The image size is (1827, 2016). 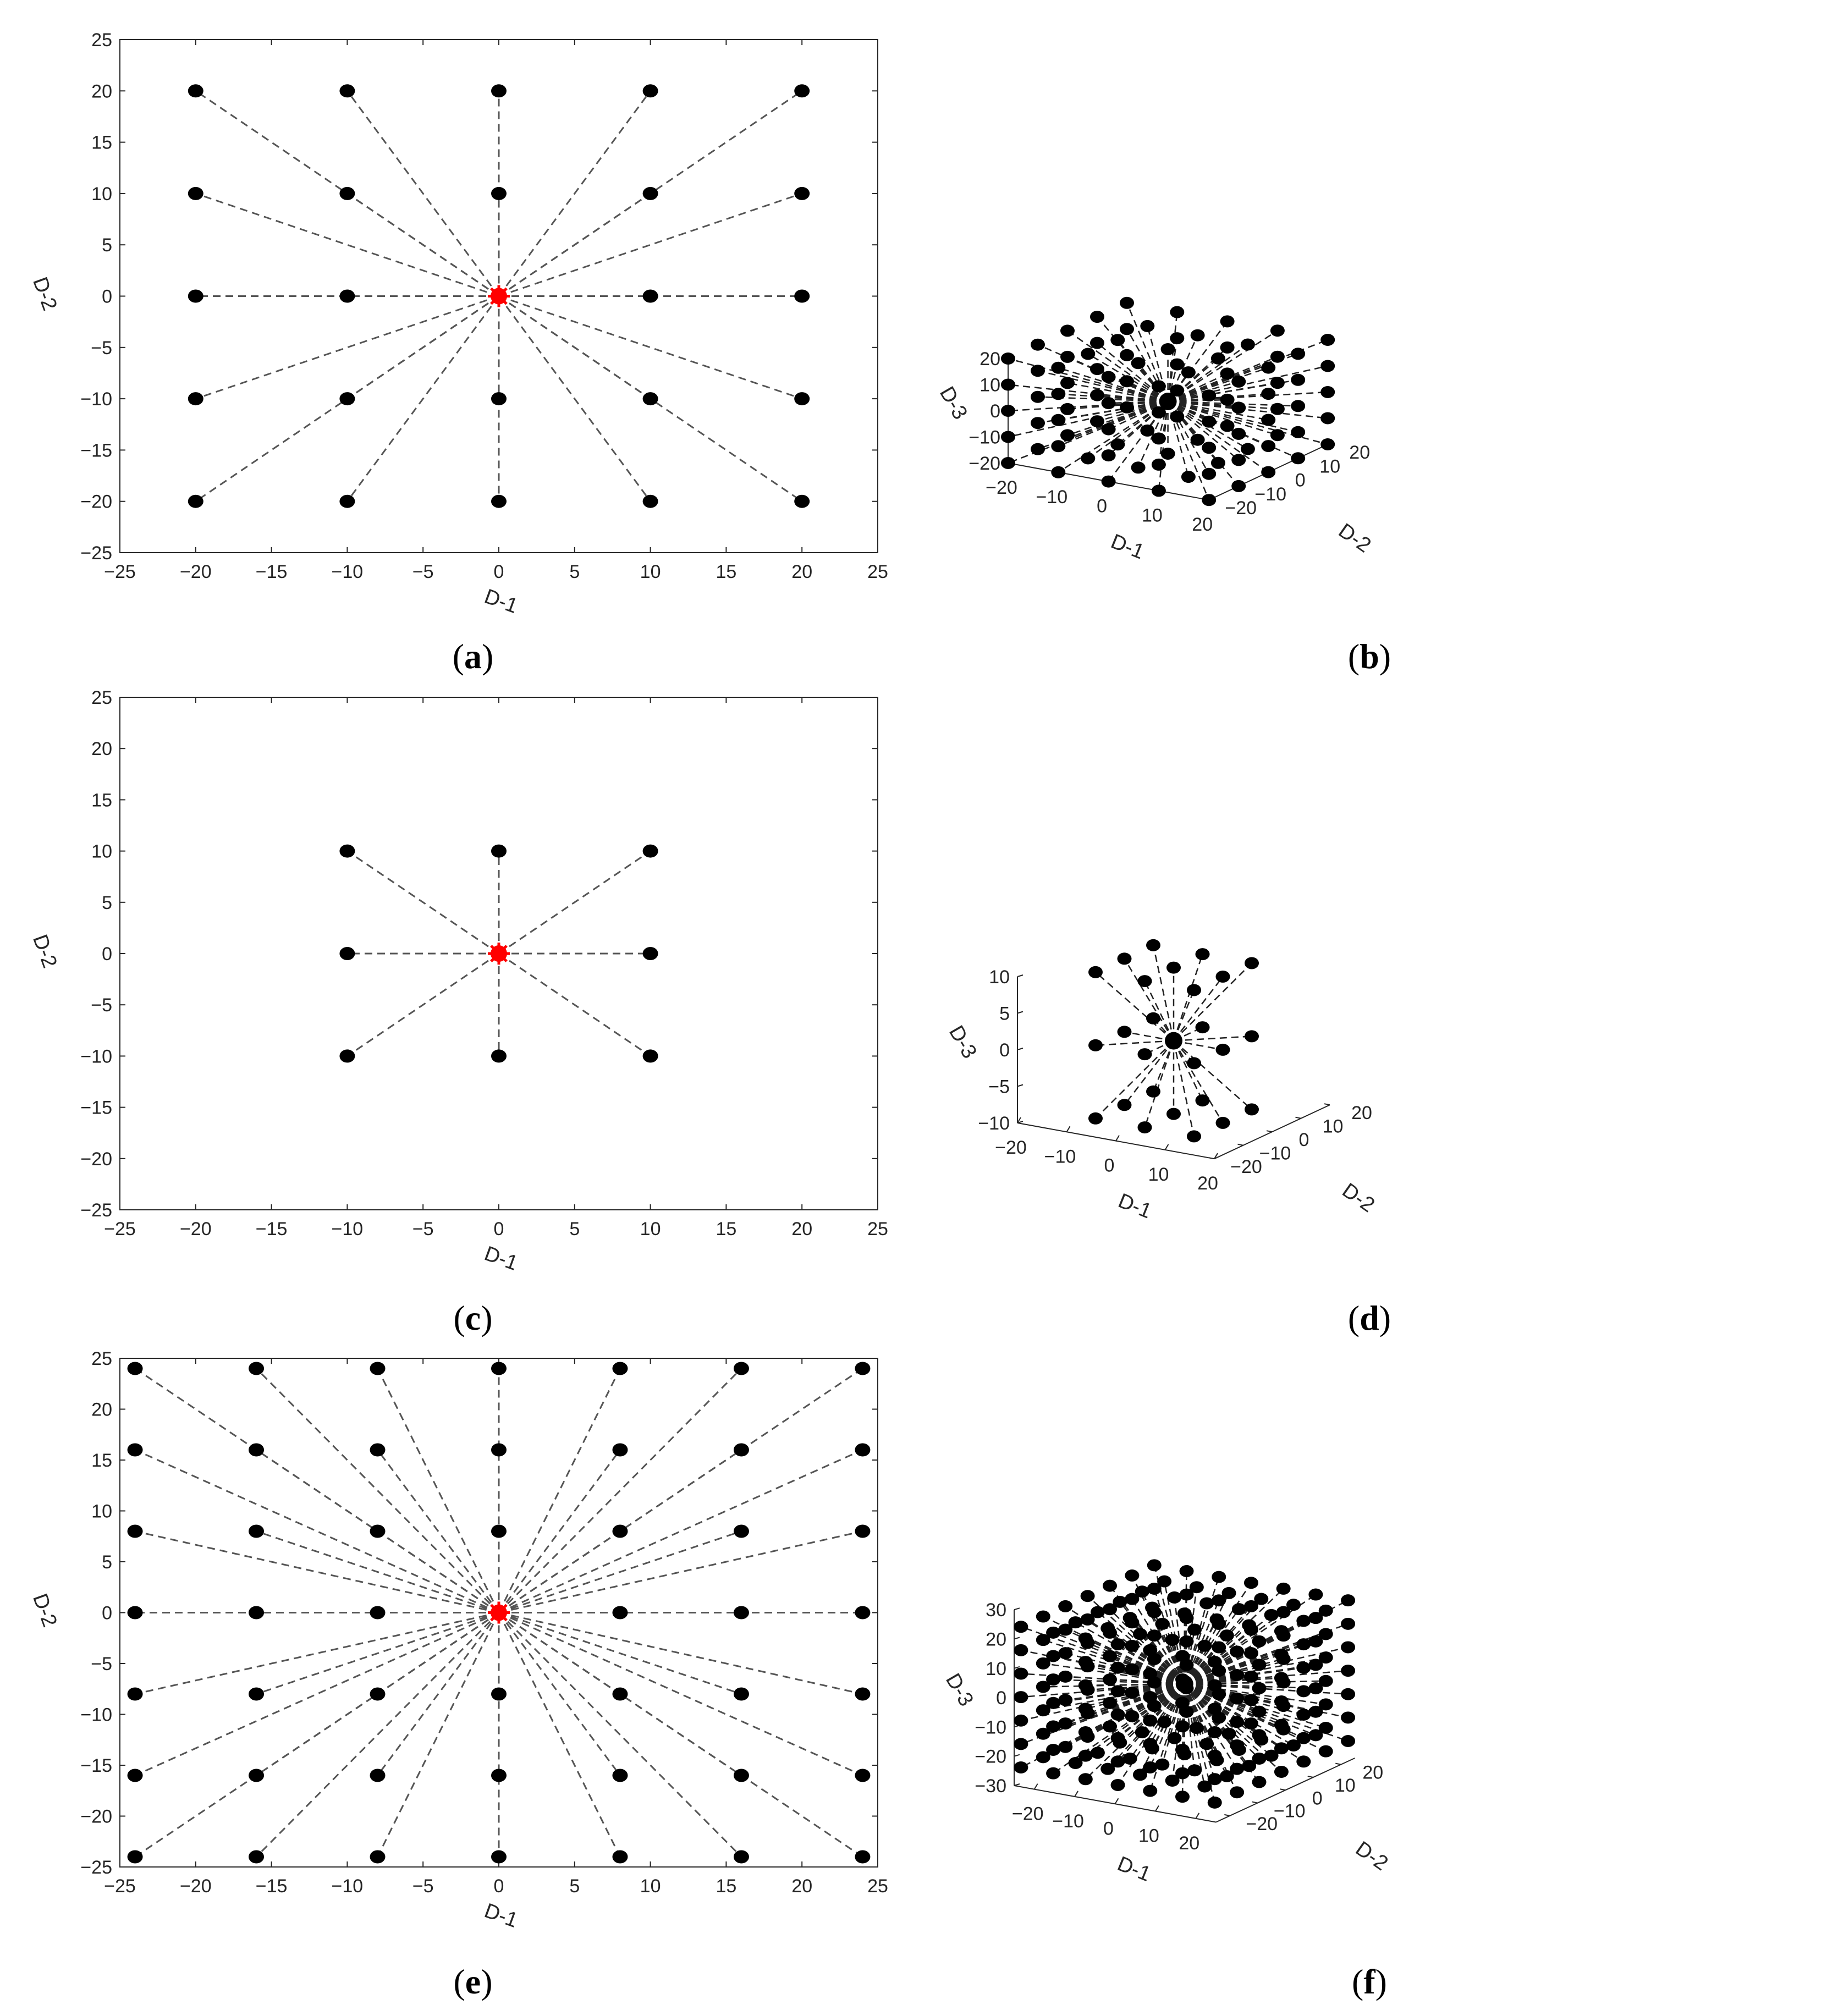 I want to click on z-tick-label: 30, so click(x=996, y=1610).